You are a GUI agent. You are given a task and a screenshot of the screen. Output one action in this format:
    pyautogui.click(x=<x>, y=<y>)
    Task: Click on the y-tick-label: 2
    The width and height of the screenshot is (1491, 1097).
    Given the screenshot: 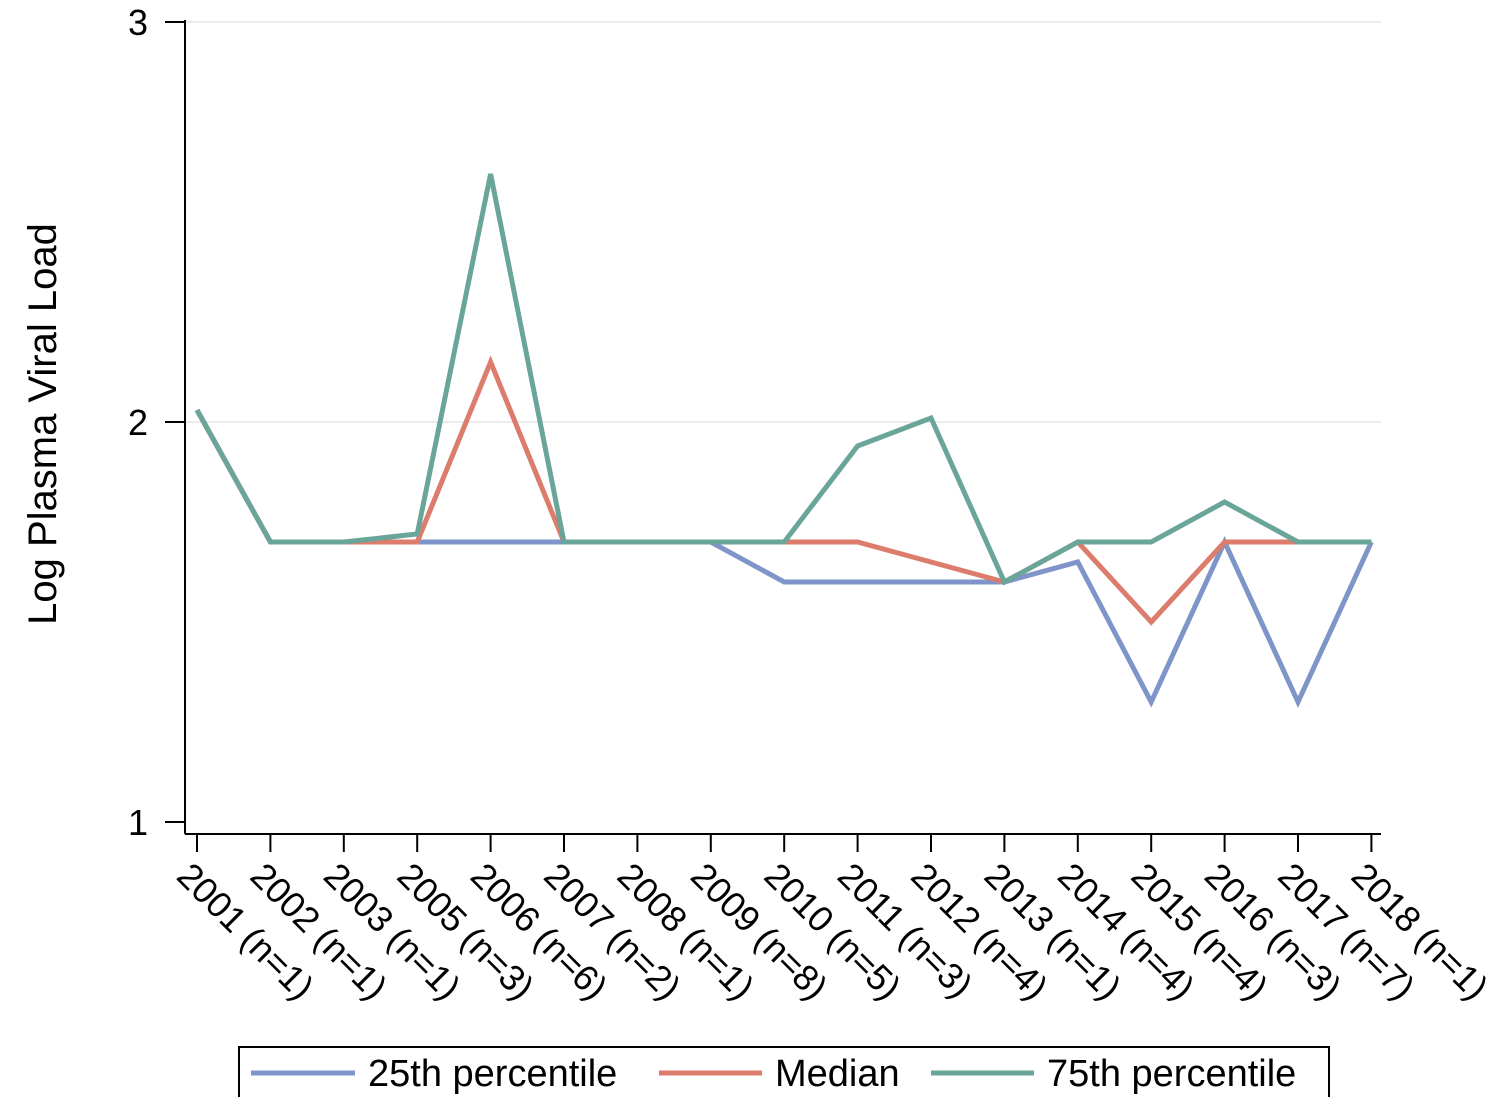 What is the action you would take?
    pyautogui.click(x=138, y=422)
    